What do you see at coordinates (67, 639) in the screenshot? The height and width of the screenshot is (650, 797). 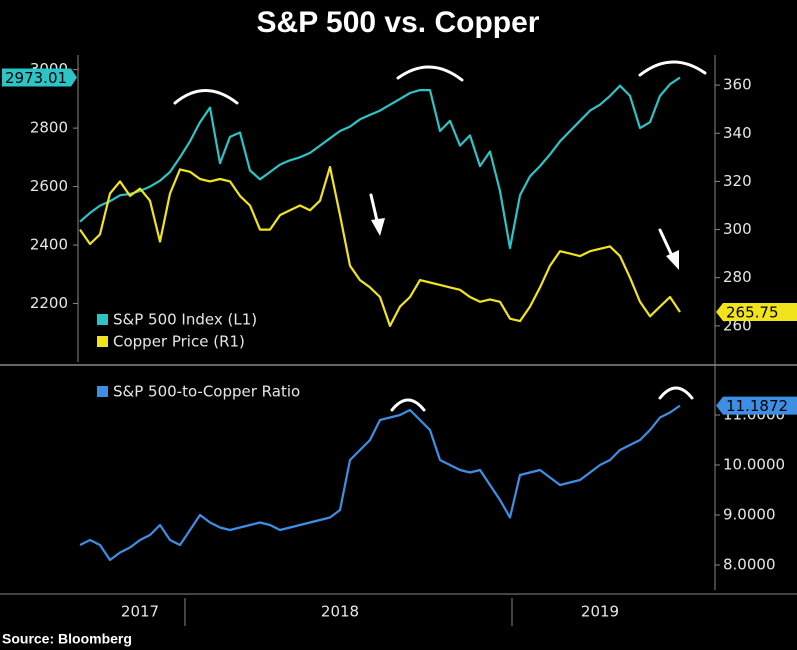 I see `source-note: Source: Bloomberg` at bounding box center [67, 639].